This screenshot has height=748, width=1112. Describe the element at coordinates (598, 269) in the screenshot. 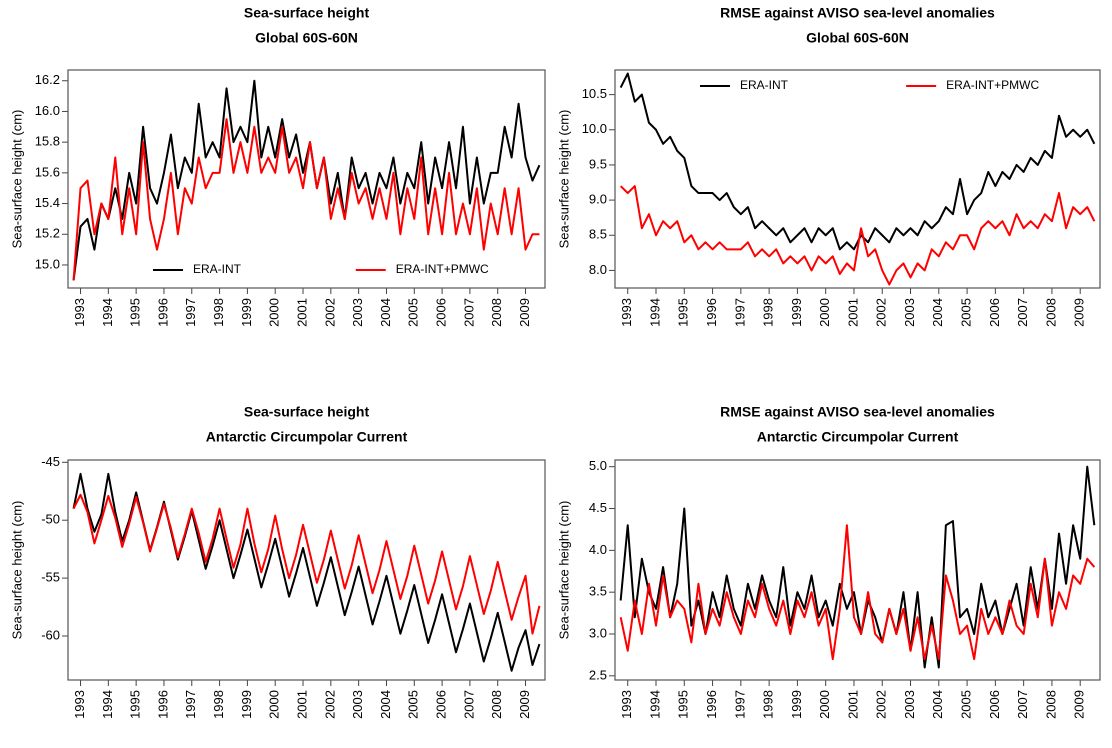

I see `y-tick-label: 8.0` at that location.